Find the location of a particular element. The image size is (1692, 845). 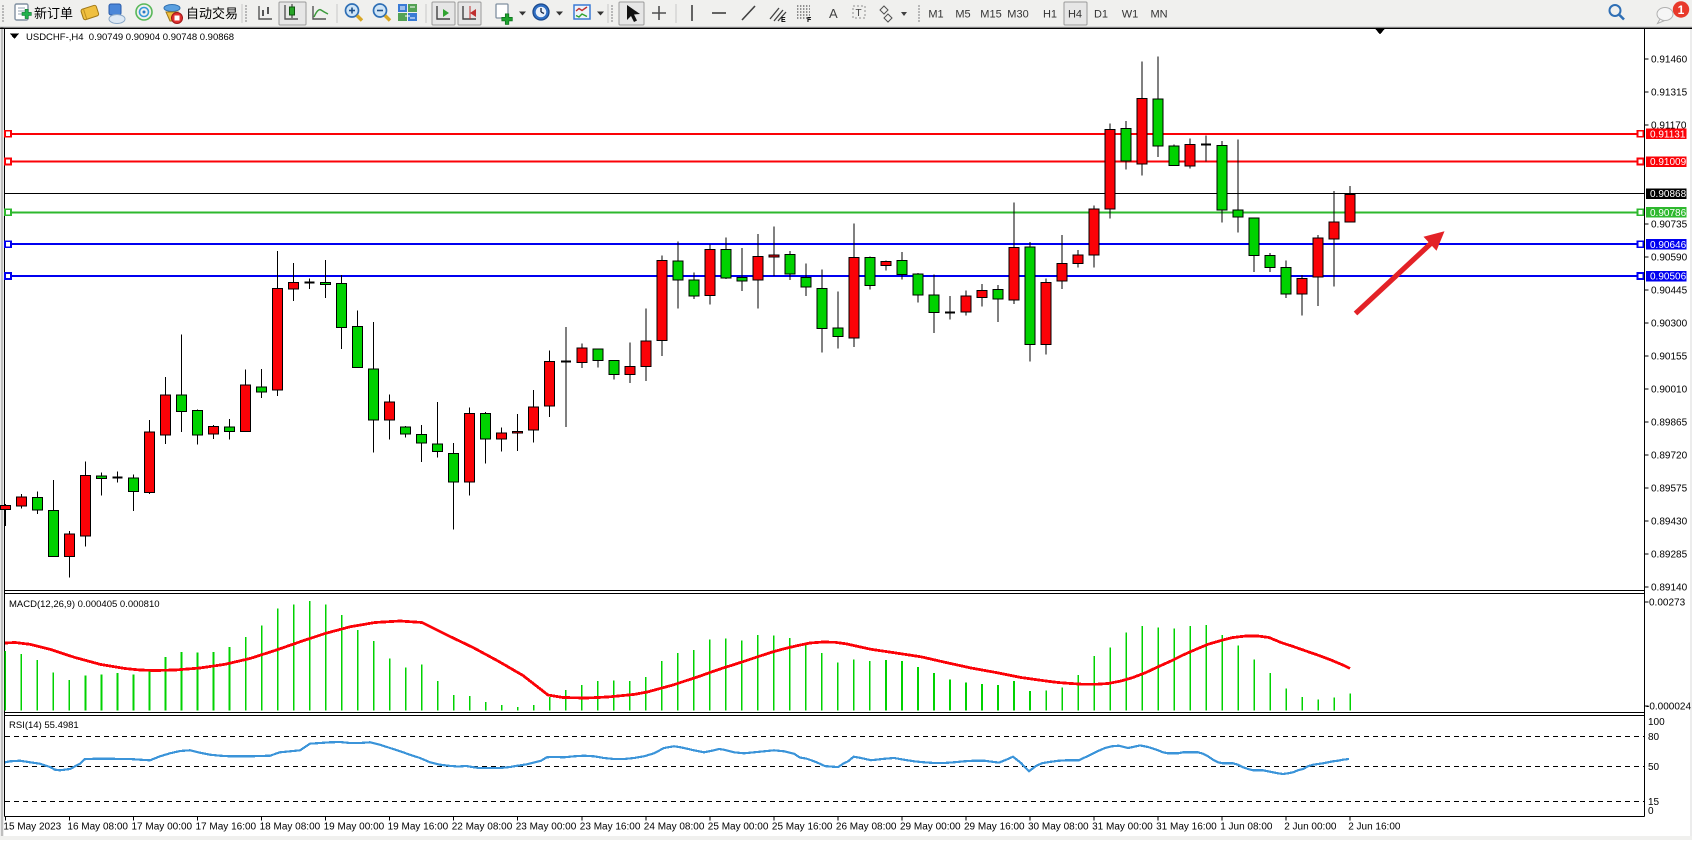

svg-text: W1 is located at coordinates (1130, 15).